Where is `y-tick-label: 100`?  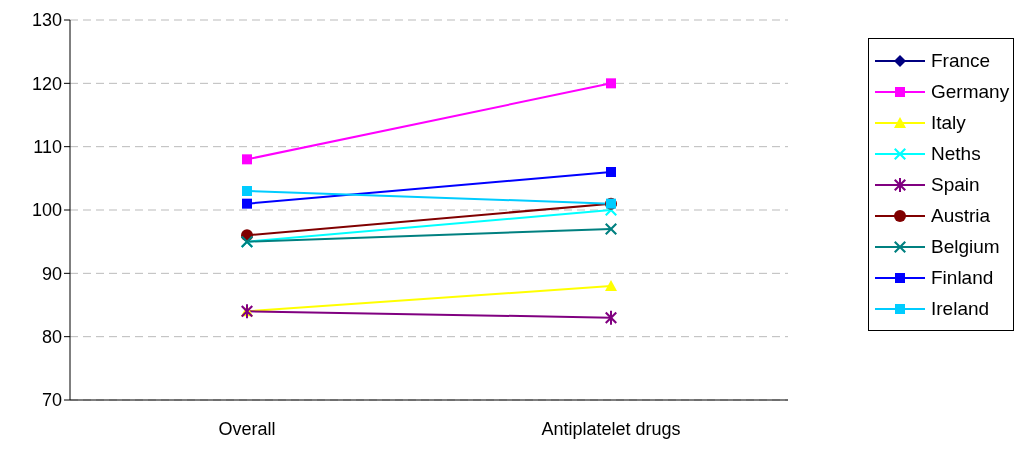
y-tick-label: 100 is located at coordinates (46, 210).